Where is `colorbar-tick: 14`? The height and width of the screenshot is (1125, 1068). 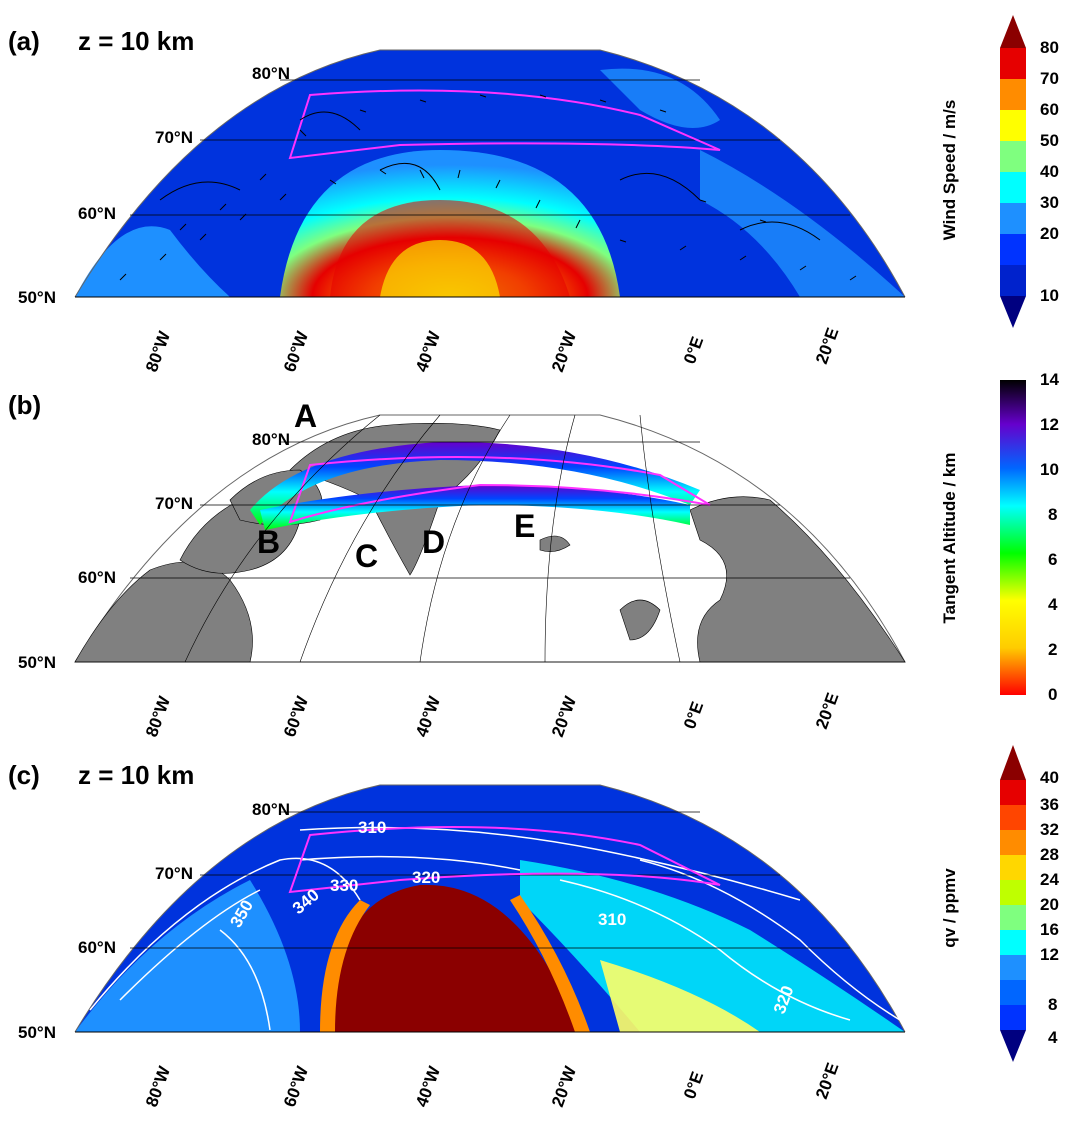
colorbar-tick: 14 is located at coordinates (1049, 379).